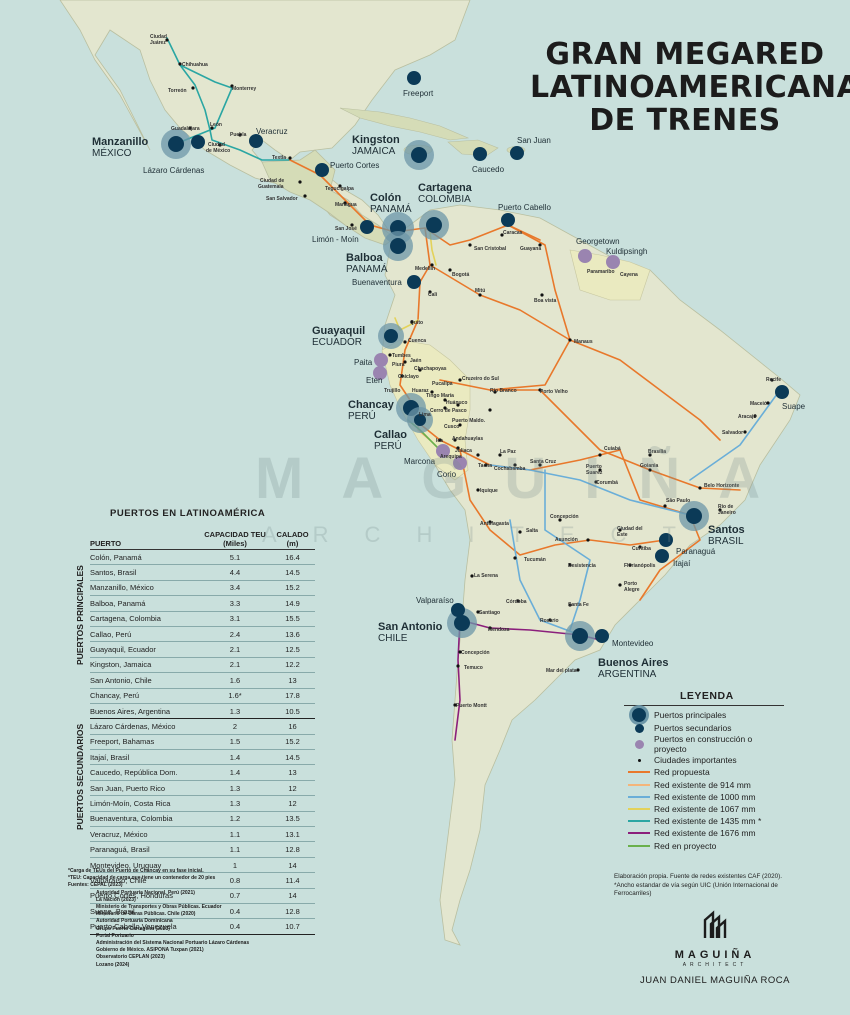  What do you see at coordinates (185, 129) in the screenshot?
I see `svg-text: Guadalajara` at bounding box center [185, 129].